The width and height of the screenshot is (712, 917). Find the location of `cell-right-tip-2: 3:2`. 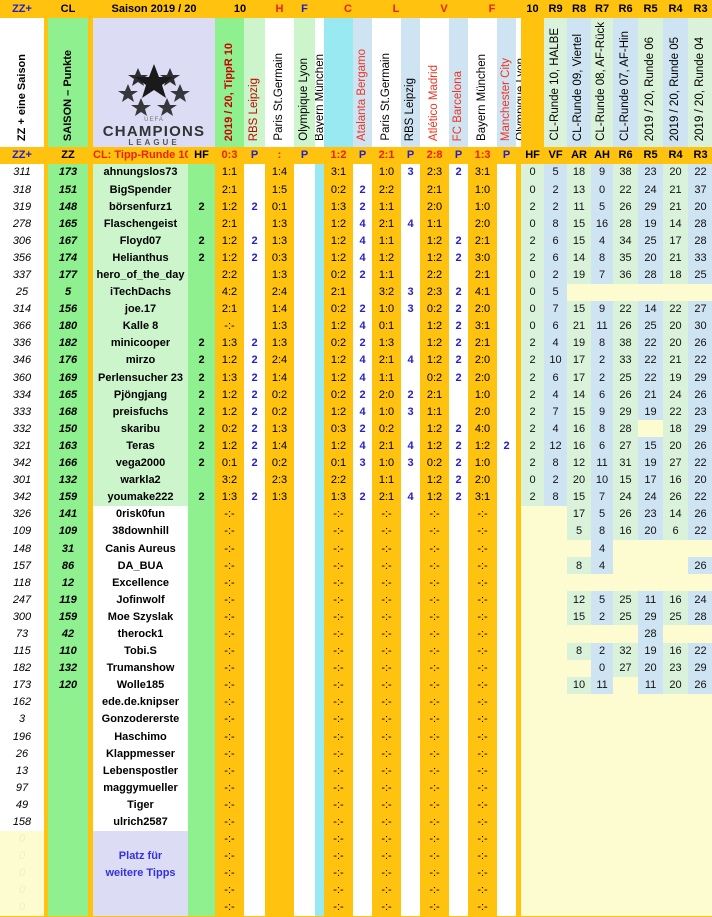

cell-right-tip-2: 3:2 is located at coordinates (387, 292).